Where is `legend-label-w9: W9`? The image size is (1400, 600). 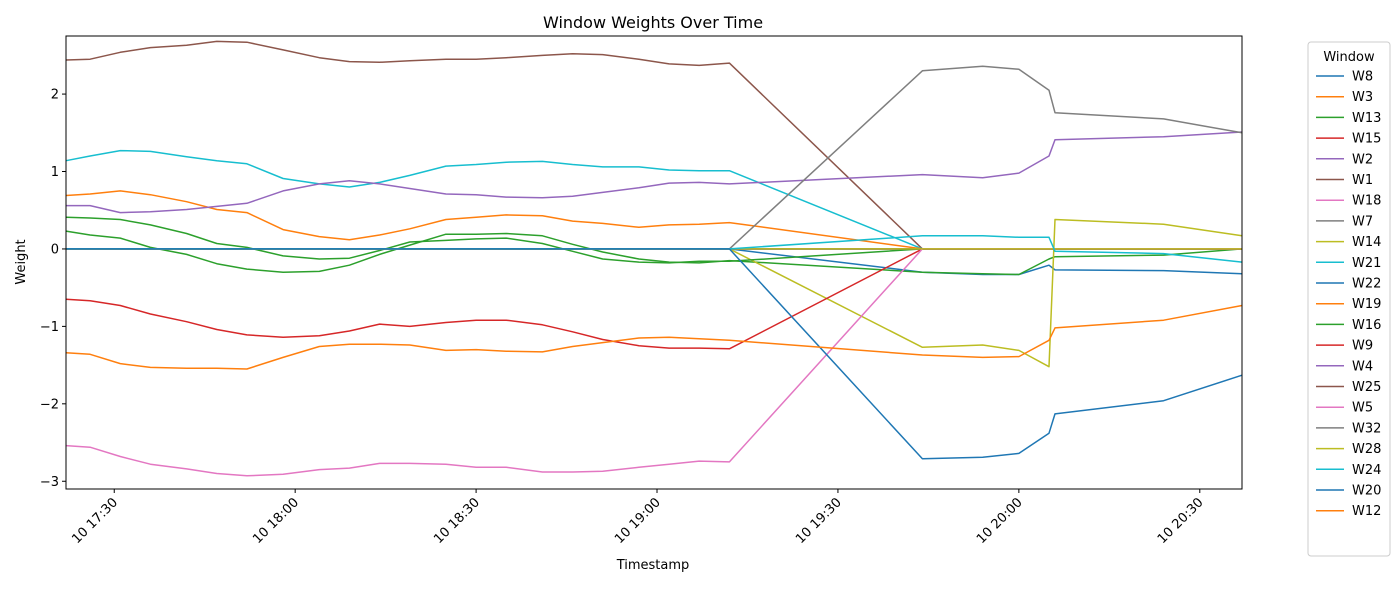 legend-label-w9: W9 is located at coordinates (1362, 346).